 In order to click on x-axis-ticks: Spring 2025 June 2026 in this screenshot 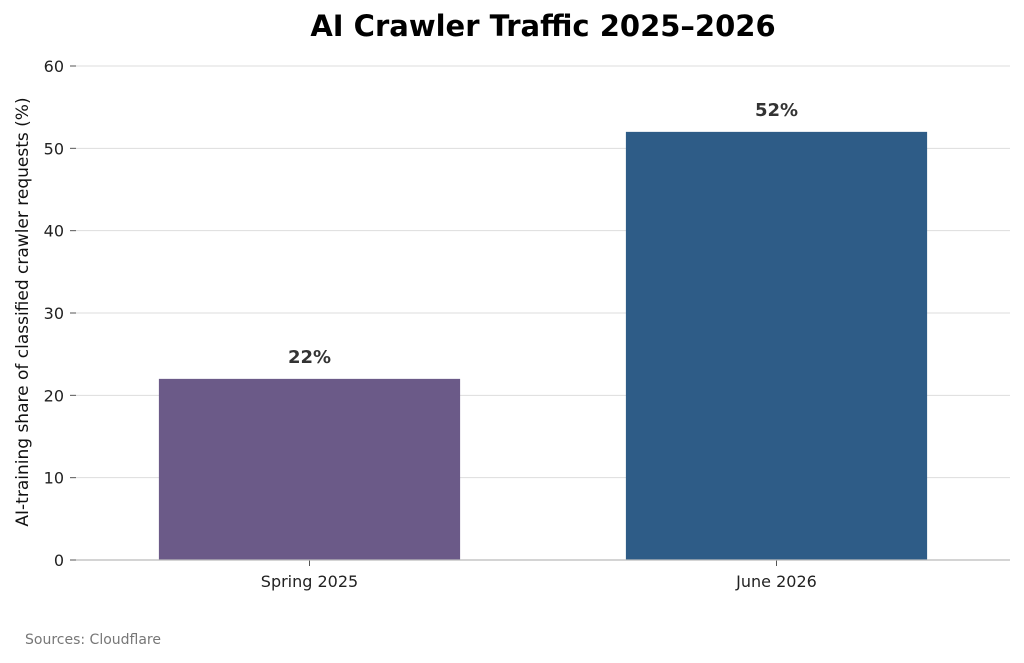, I will do `click(539, 575)`.